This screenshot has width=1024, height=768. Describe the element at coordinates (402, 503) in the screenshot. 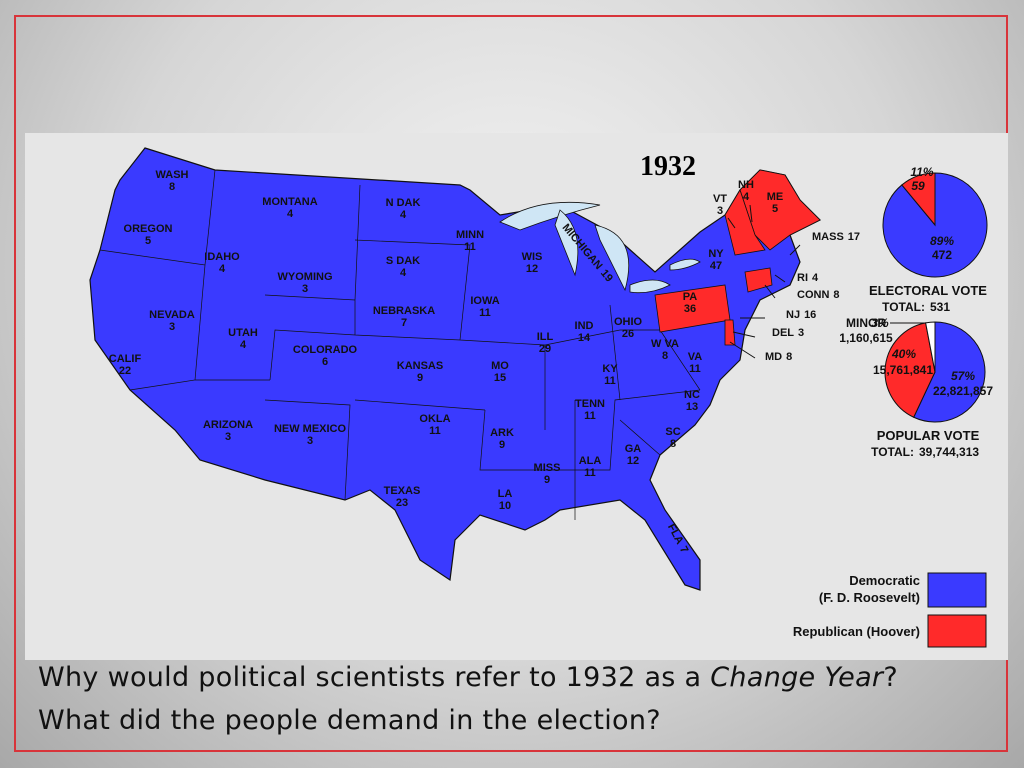

I see `state-votes: 23` at that location.